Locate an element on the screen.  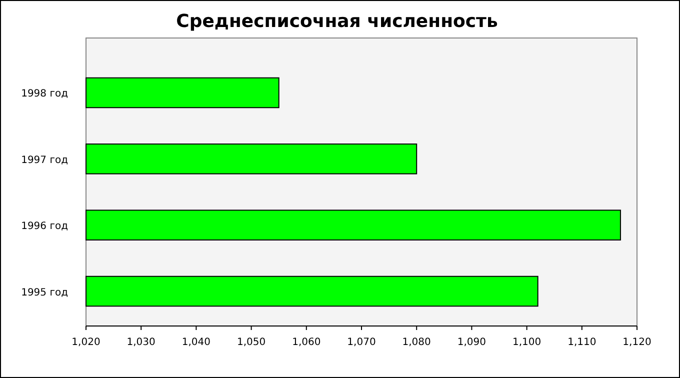
x-tick-label: 1,040 is located at coordinates (196, 342).